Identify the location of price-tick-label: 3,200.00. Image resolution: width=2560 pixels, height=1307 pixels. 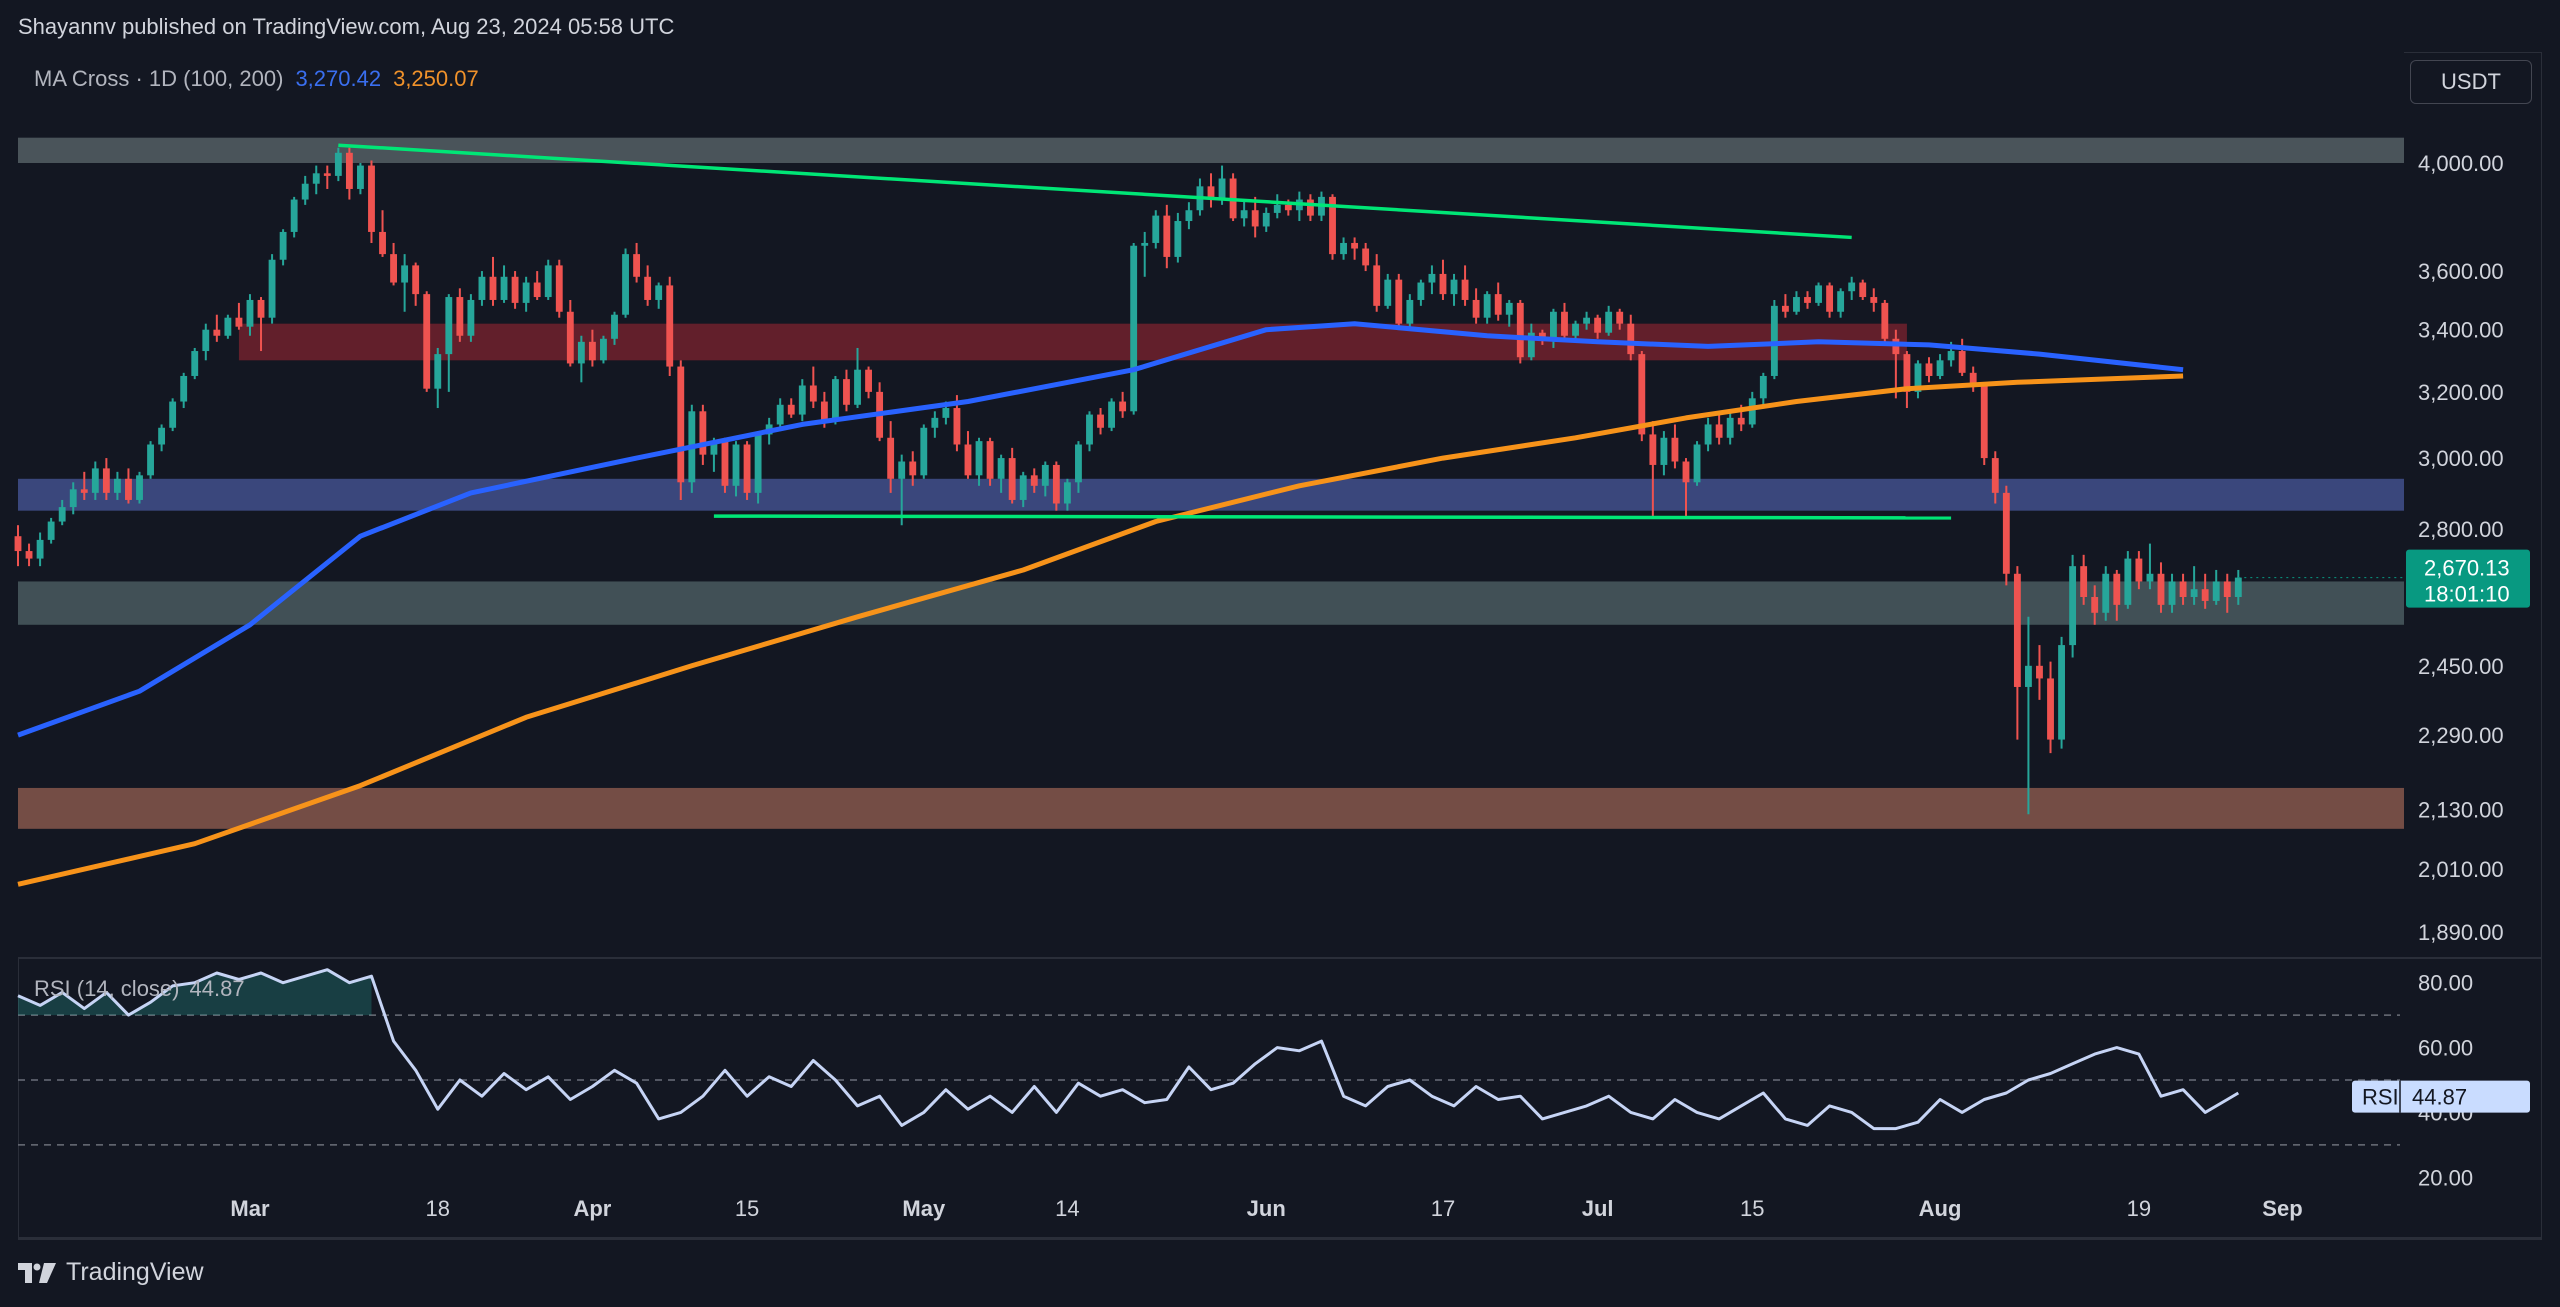
(2461, 392).